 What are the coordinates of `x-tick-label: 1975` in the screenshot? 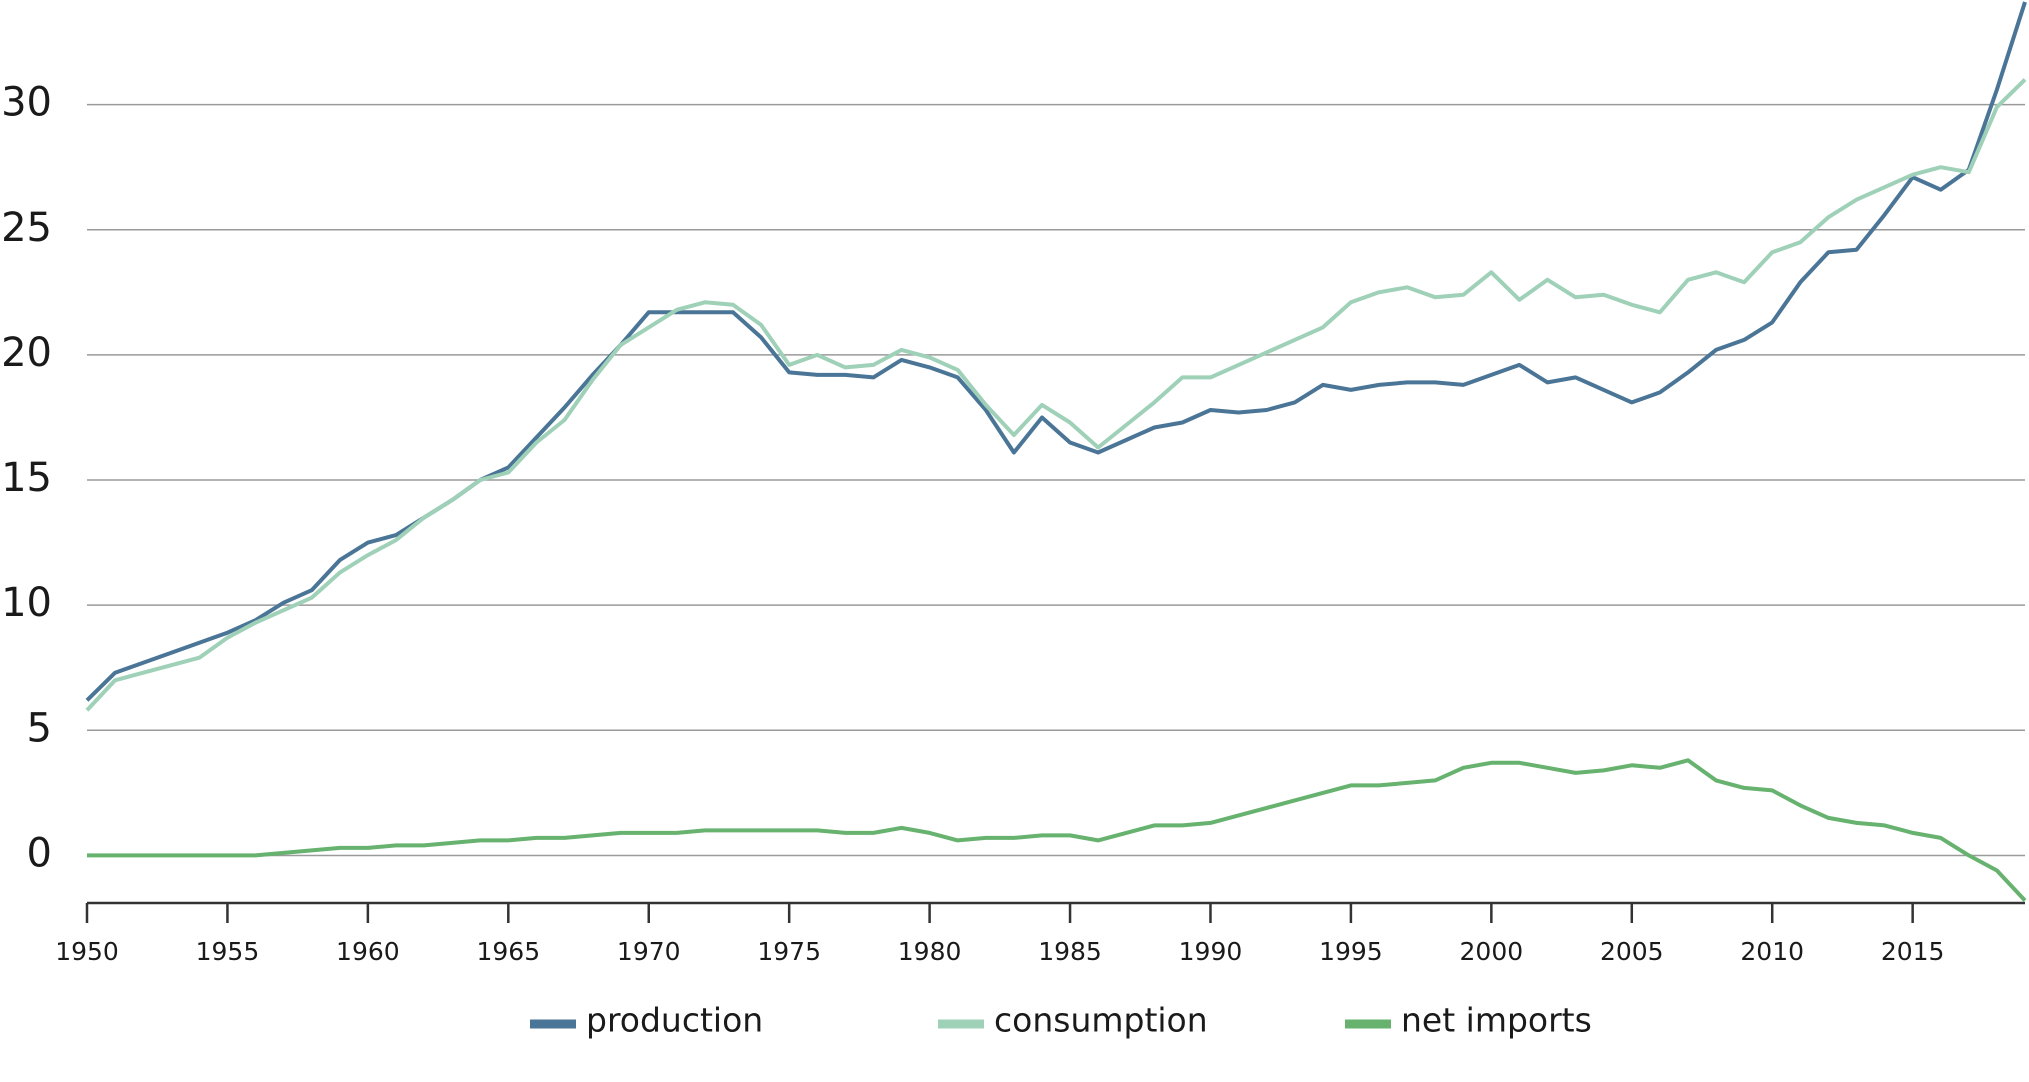 It's located at (789, 951).